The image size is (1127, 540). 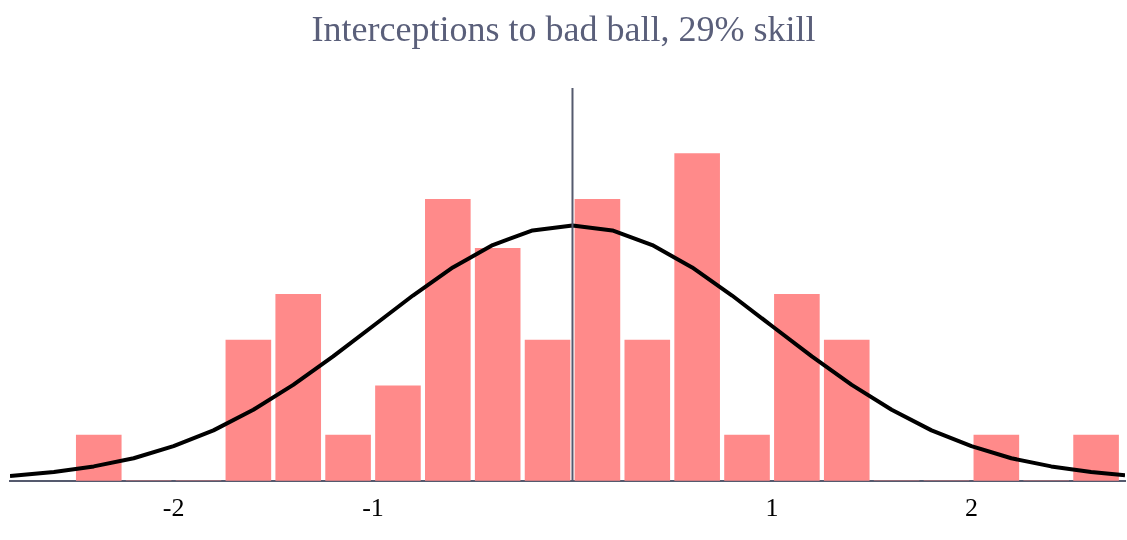 What do you see at coordinates (373, 508) in the screenshot?
I see `x-tick-label: -1` at bounding box center [373, 508].